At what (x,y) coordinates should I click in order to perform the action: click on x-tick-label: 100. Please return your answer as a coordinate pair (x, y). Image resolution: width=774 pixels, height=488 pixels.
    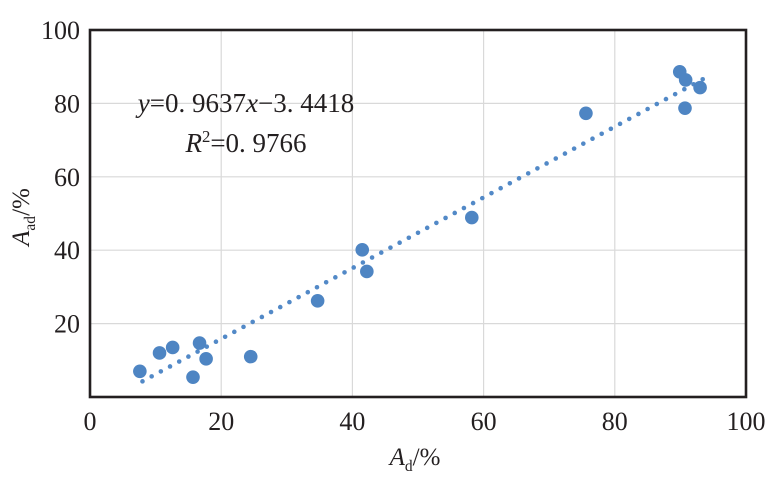
    Looking at the image, I should click on (746, 421).